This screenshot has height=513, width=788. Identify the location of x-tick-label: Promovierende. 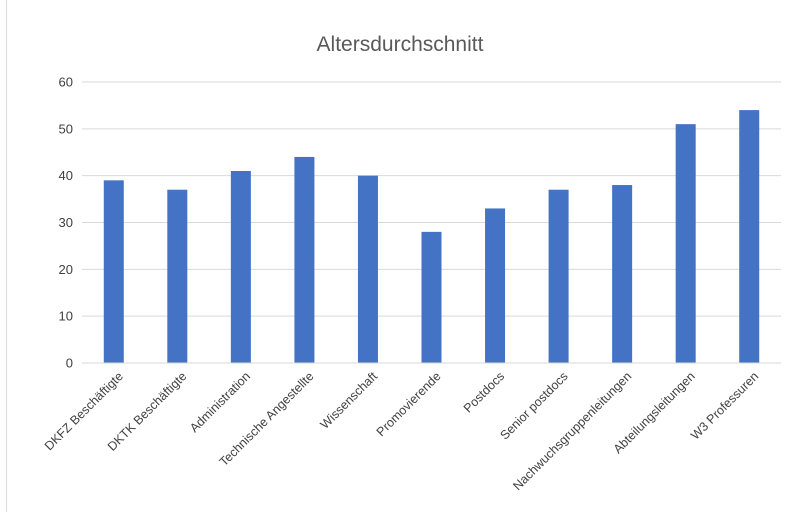
(409, 404).